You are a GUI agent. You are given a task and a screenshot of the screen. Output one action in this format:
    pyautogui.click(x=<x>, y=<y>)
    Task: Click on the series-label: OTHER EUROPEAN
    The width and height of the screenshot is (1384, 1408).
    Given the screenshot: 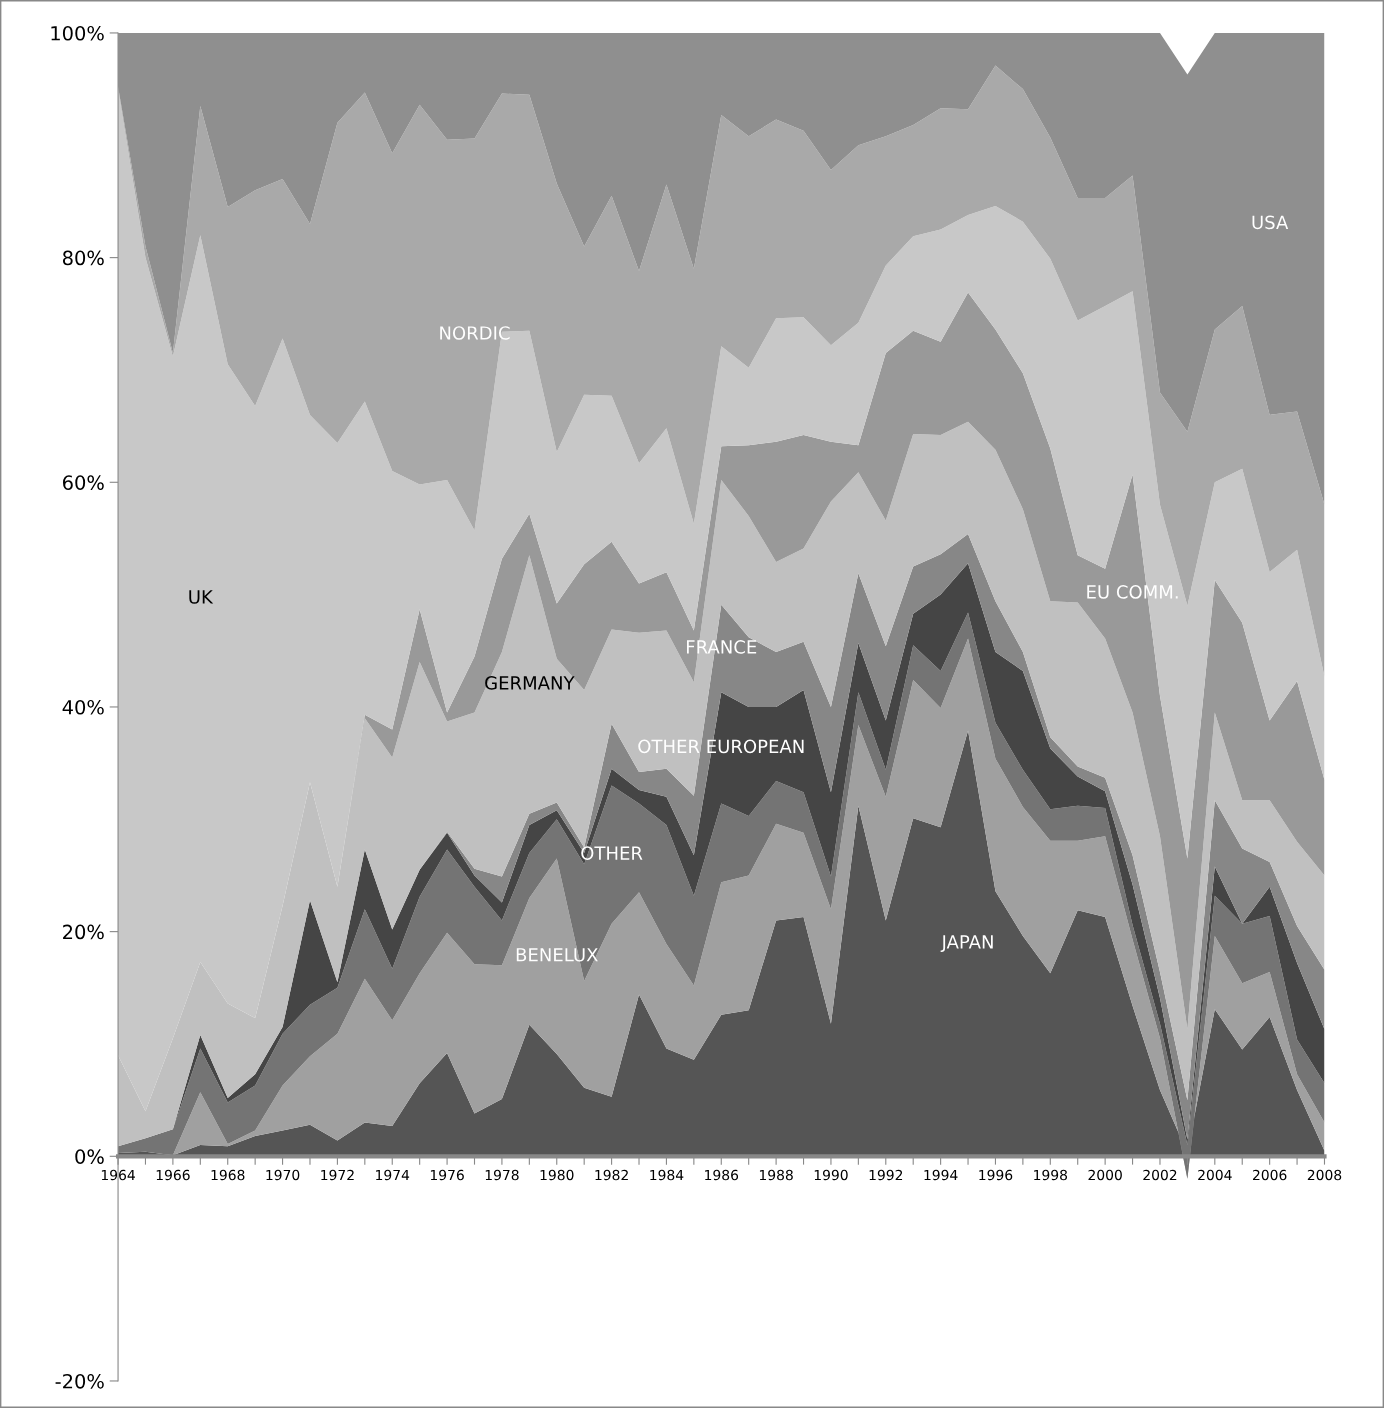 What is the action you would take?
    pyautogui.click(x=721, y=746)
    